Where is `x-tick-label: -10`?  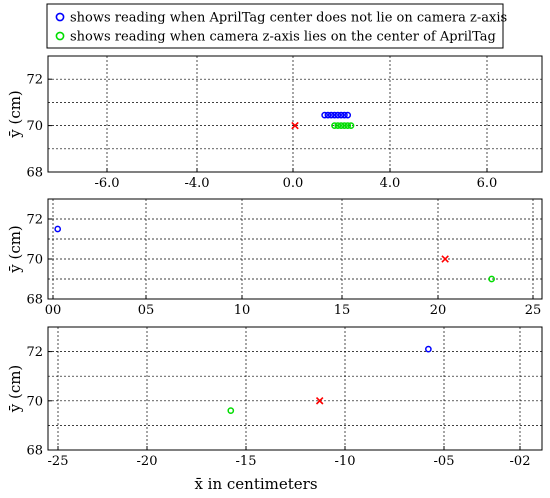 x-tick-label: -10 is located at coordinates (345, 461).